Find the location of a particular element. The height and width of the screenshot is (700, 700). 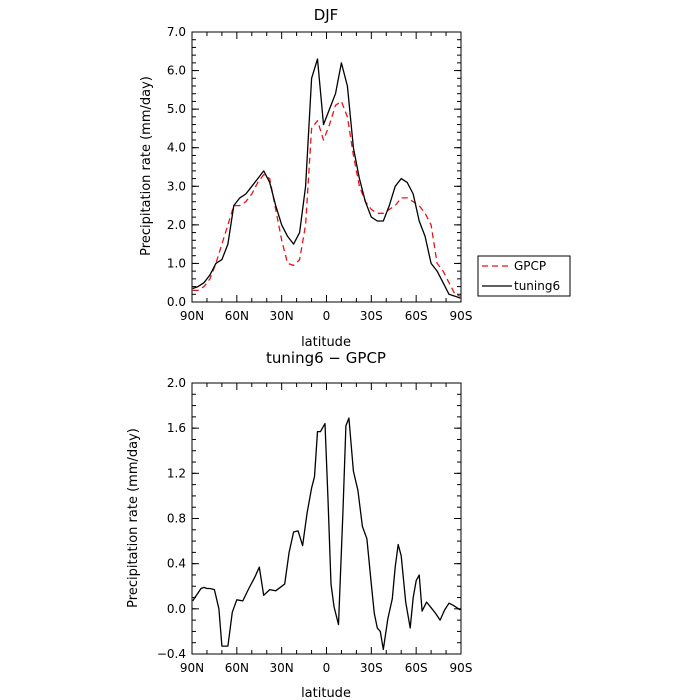

lines-diff is located at coordinates (326, 534).